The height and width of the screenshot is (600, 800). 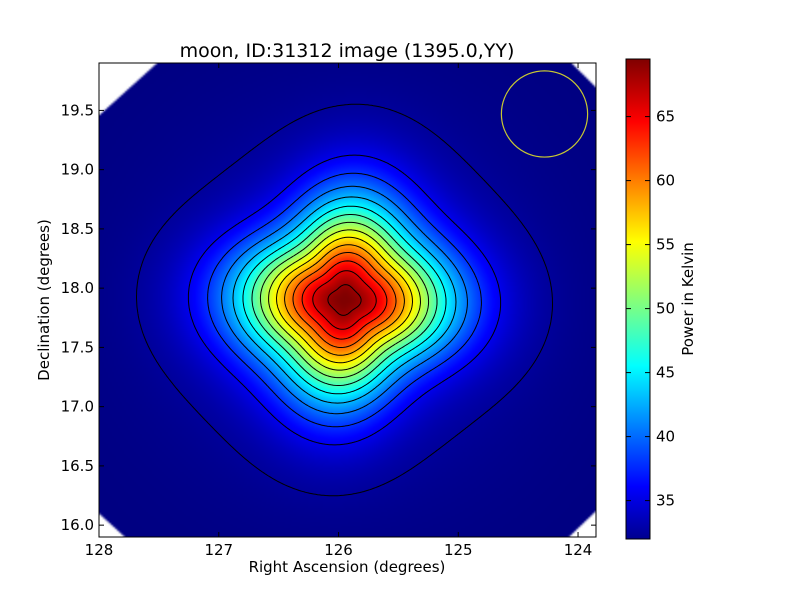 What do you see at coordinates (77, 110) in the screenshot?
I see `y-tick-label: 19.5` at bounding box center [77, 110].